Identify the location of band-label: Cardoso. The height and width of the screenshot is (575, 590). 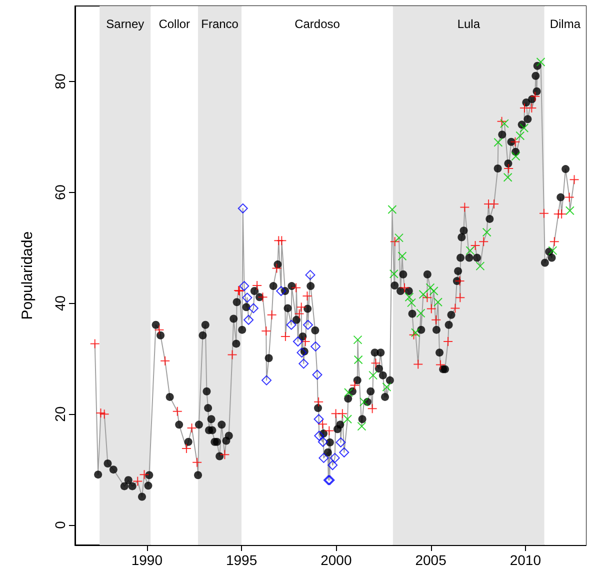
(317, 24).